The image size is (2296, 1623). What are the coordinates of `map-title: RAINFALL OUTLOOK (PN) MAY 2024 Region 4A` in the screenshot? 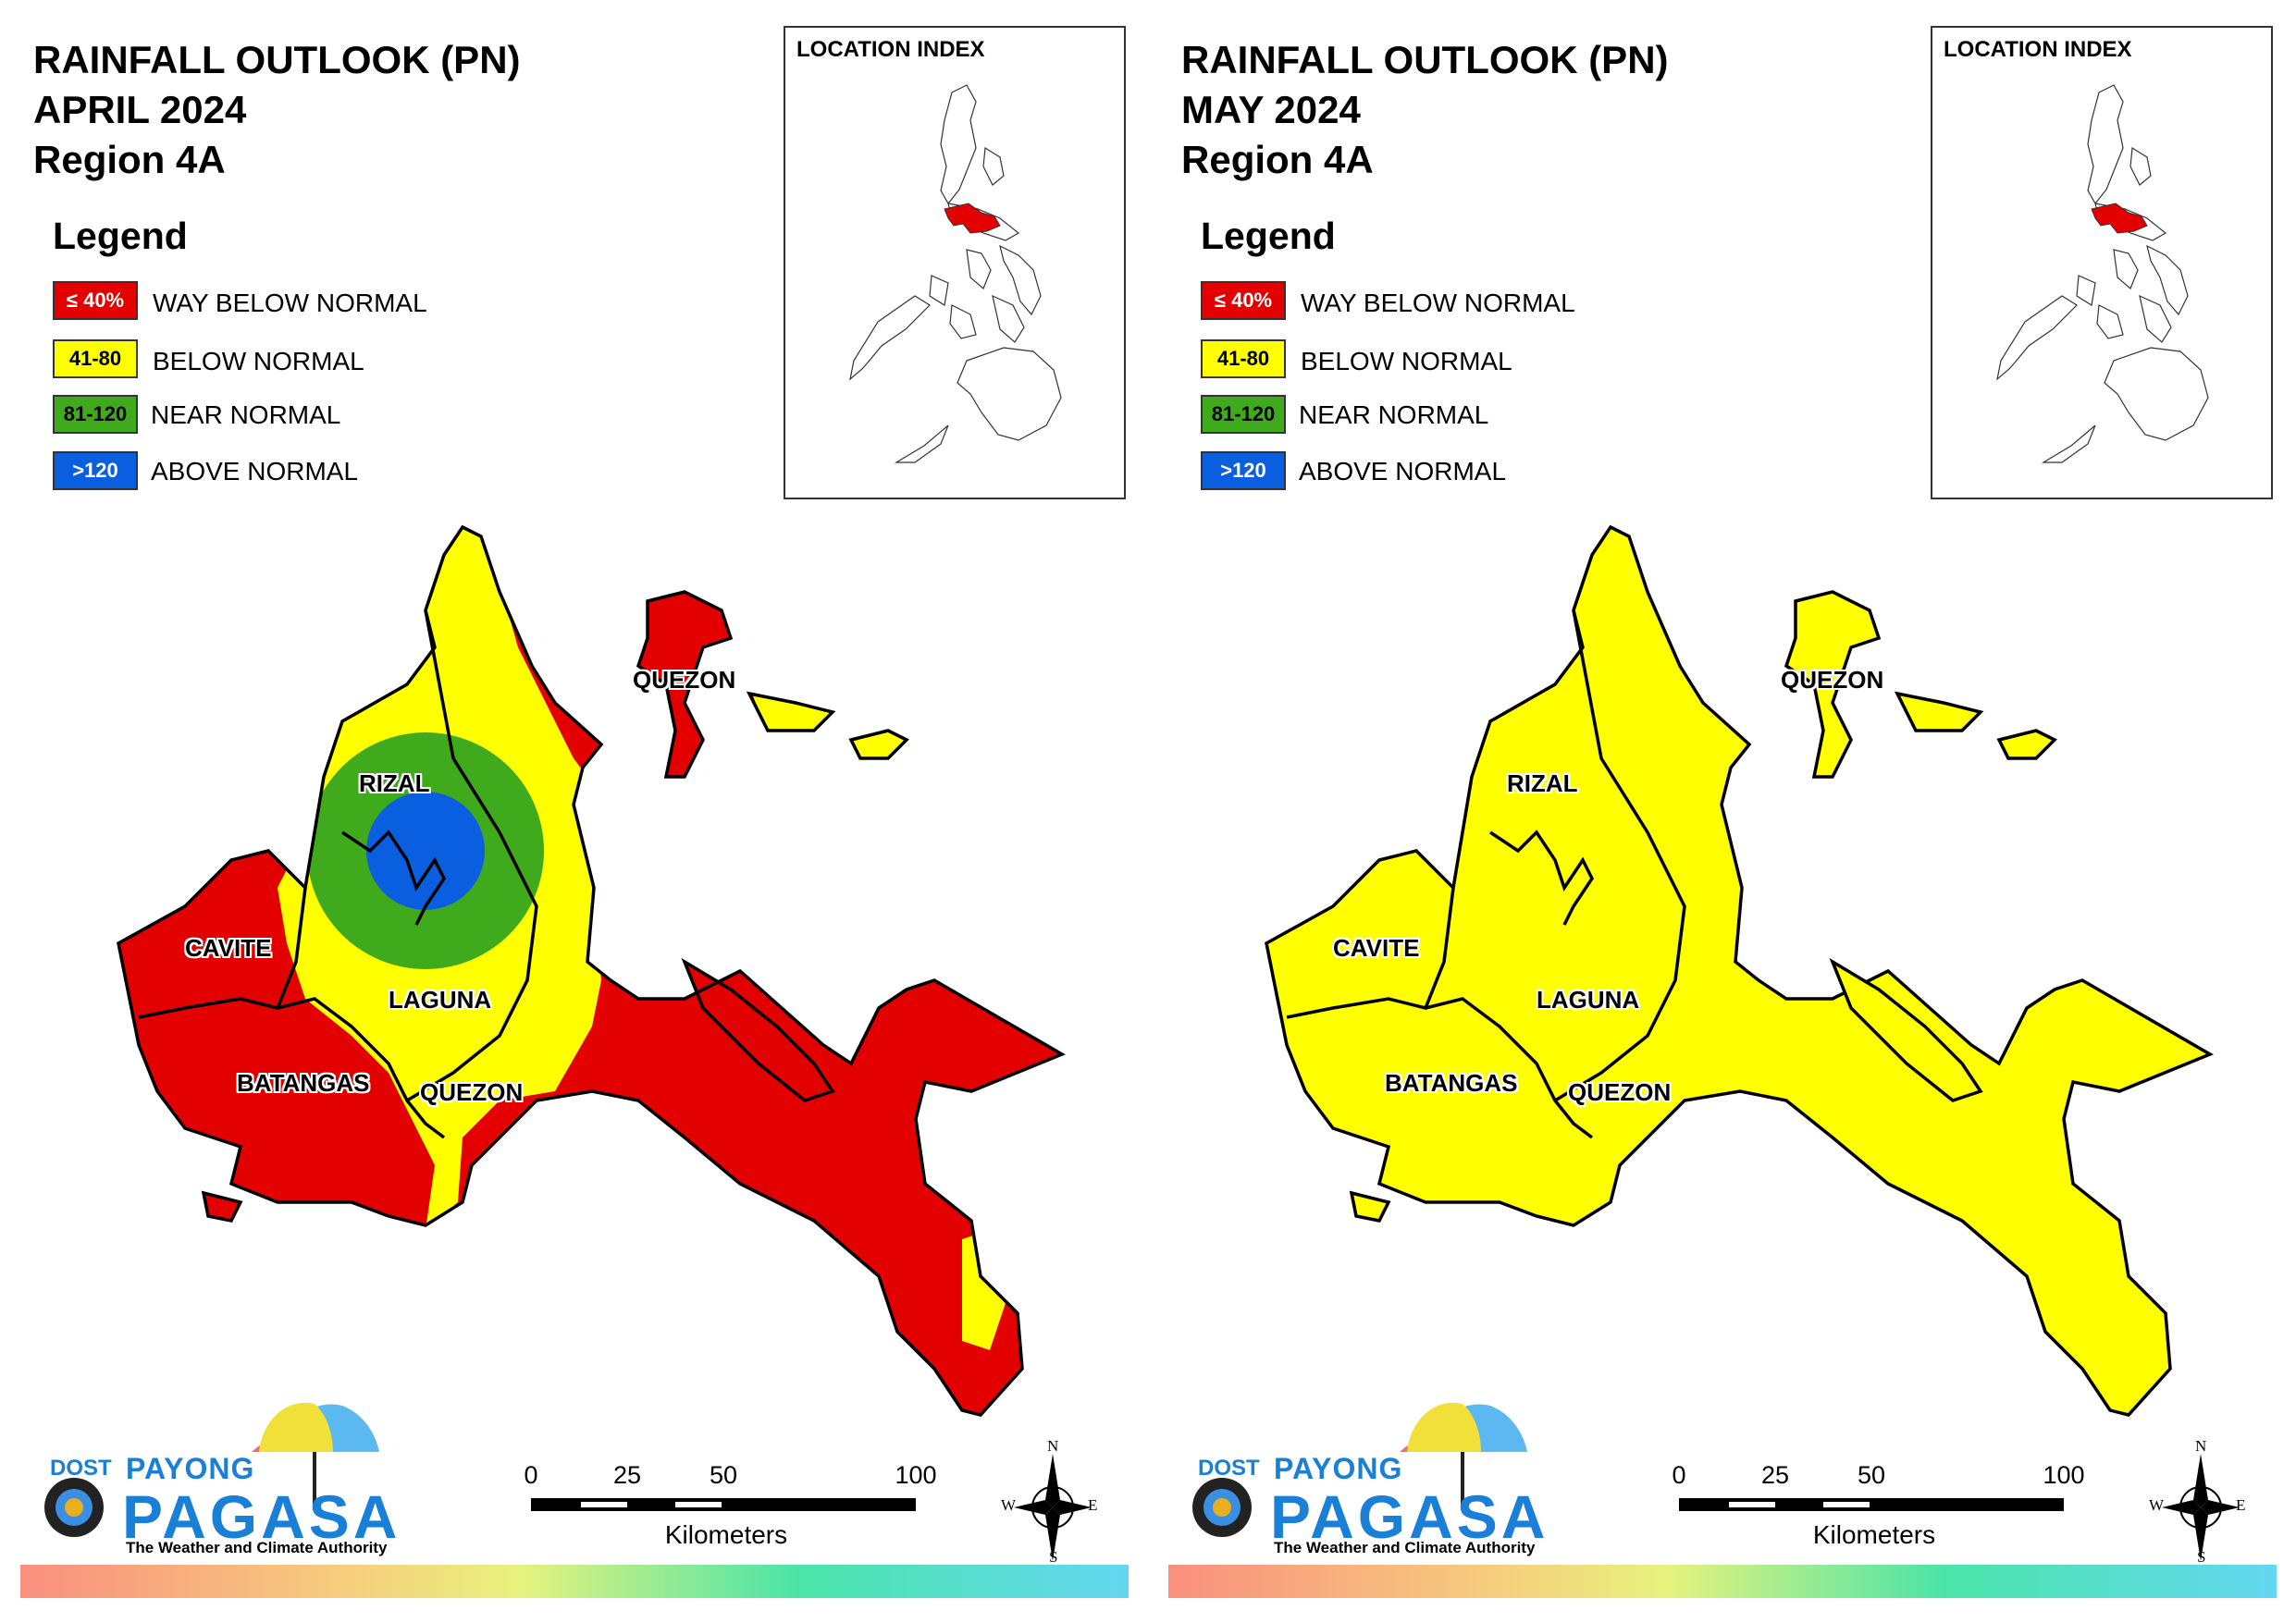 It's located at (1425, 110).